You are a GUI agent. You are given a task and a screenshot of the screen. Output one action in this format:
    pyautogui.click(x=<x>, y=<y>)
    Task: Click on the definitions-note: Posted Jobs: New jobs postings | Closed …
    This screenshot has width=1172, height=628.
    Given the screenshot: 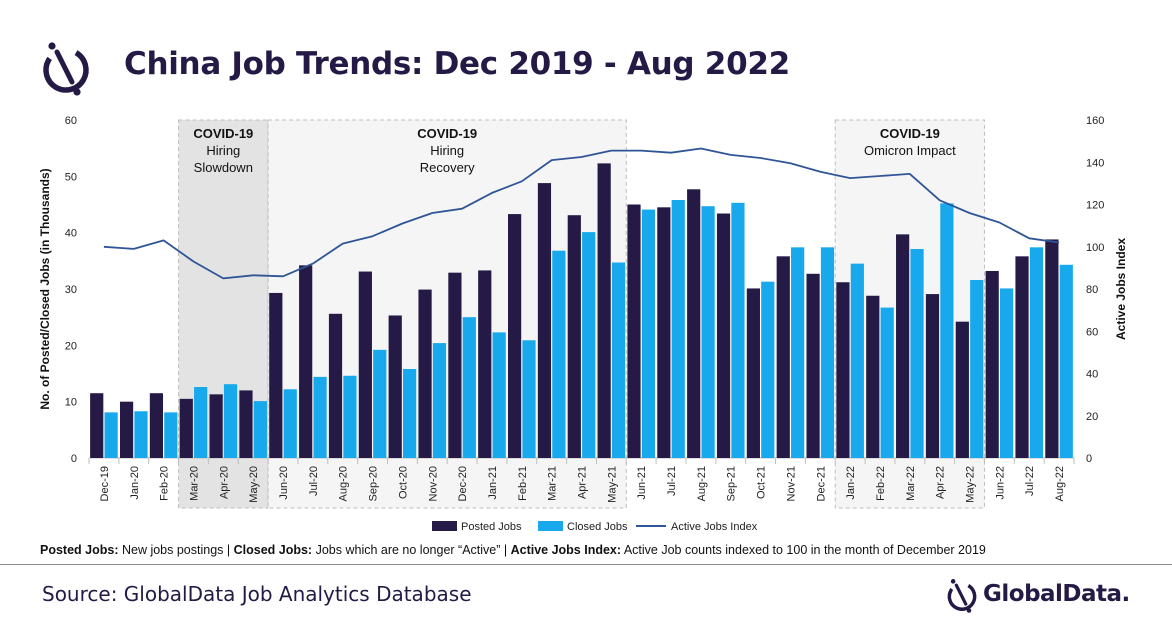 What is the action you would take?
    pyautogui.click(x=513, y=550)
    